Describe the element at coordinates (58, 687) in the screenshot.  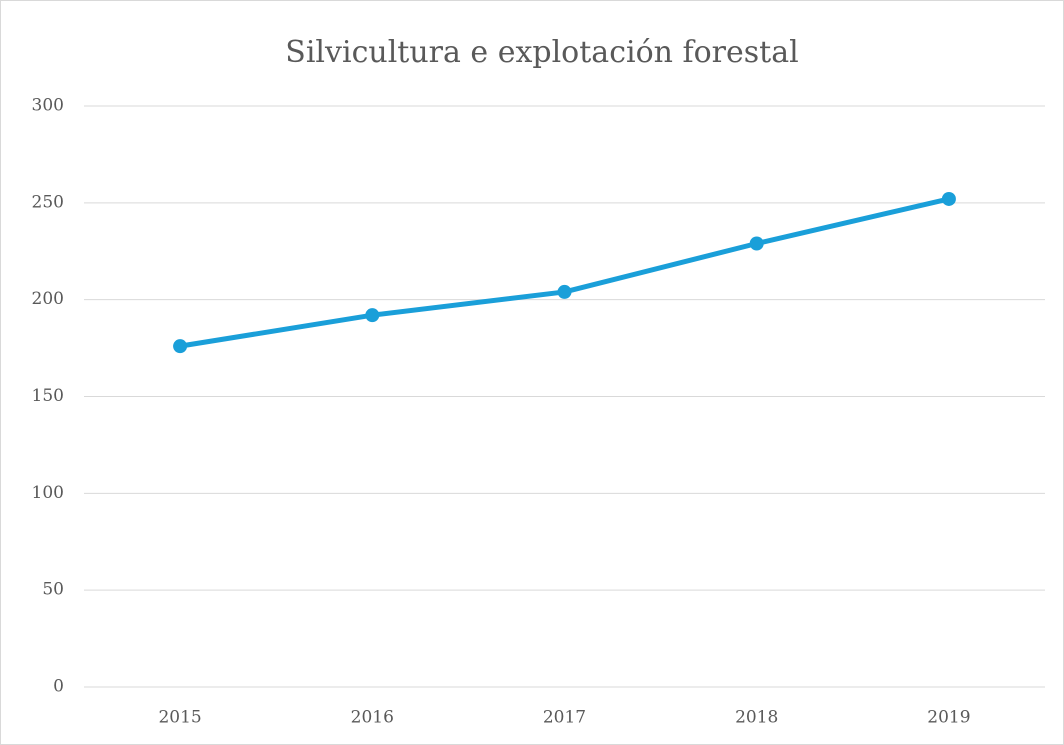
I see `y-tick-label: 0` at that location.